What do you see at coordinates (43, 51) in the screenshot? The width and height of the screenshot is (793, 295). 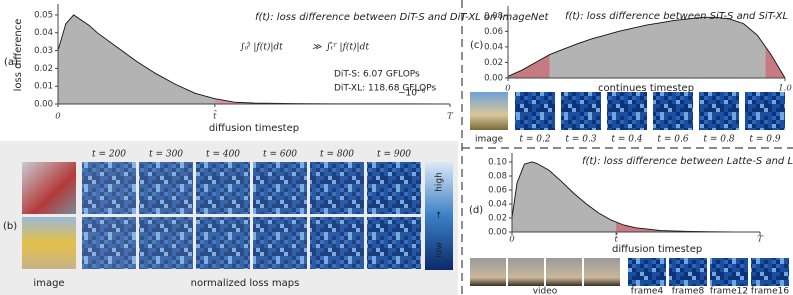 I see `y-tick-label: 0.03` at bounding box center [43, 51].